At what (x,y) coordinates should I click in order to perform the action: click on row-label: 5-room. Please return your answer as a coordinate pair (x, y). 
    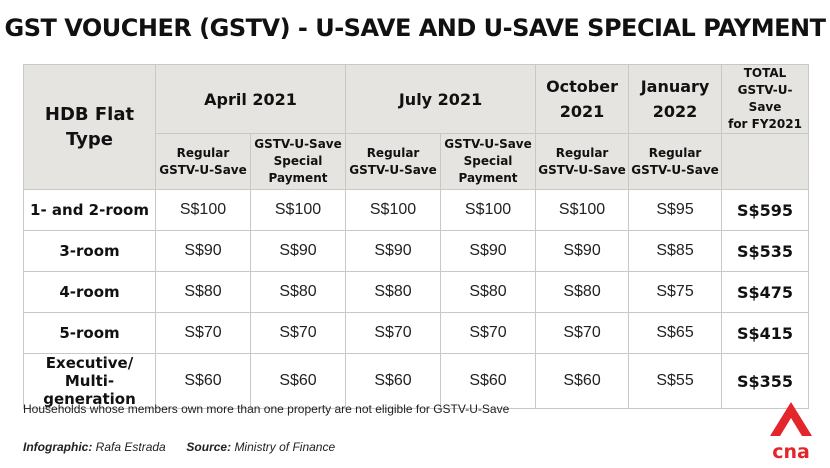
    Looking at the image, I should click on (89, 333).